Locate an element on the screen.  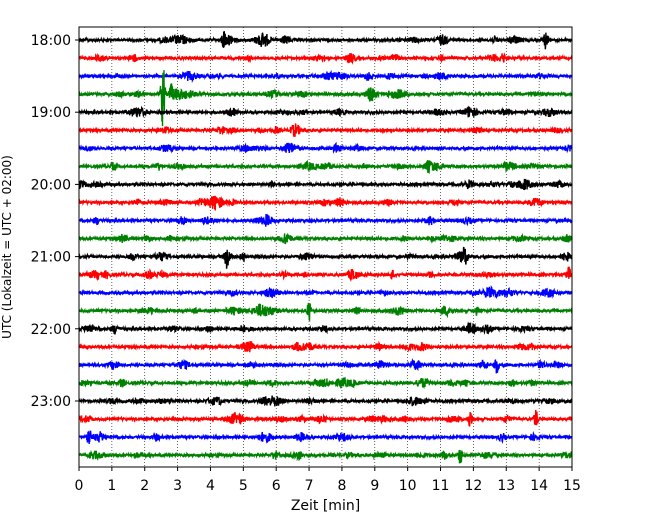
x-tick-label: 0 is located at coordinates (79, 486).